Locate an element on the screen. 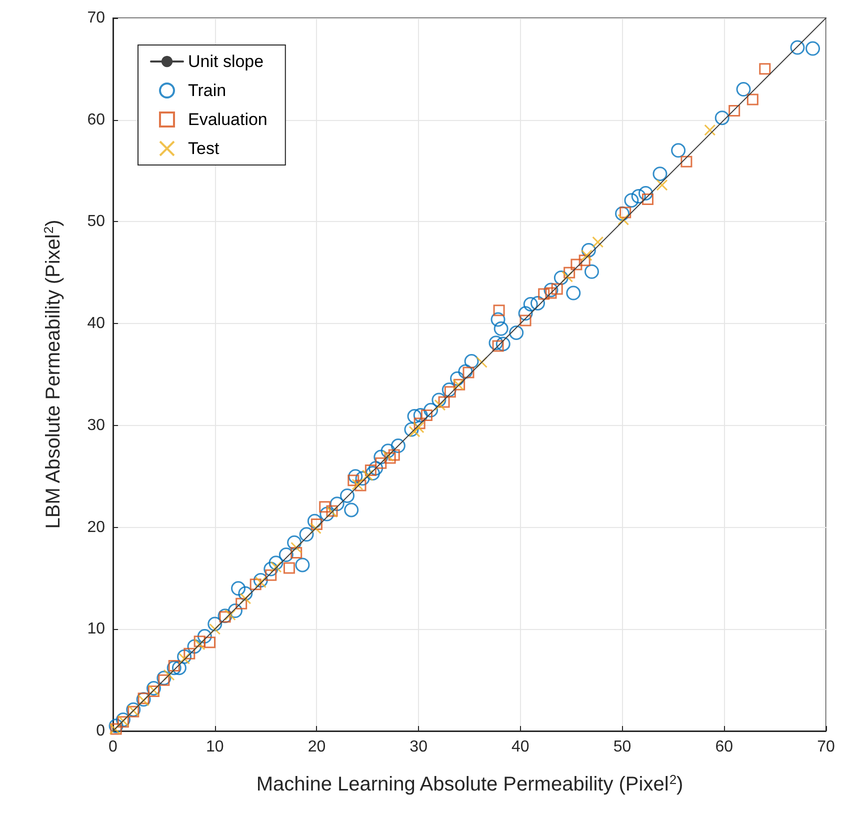 Image resolution: width=843 pixels, height=834 pixels. y-axis-title: LBM Absolute Permeability (Pixel2) is located at coordinates (52, 374).